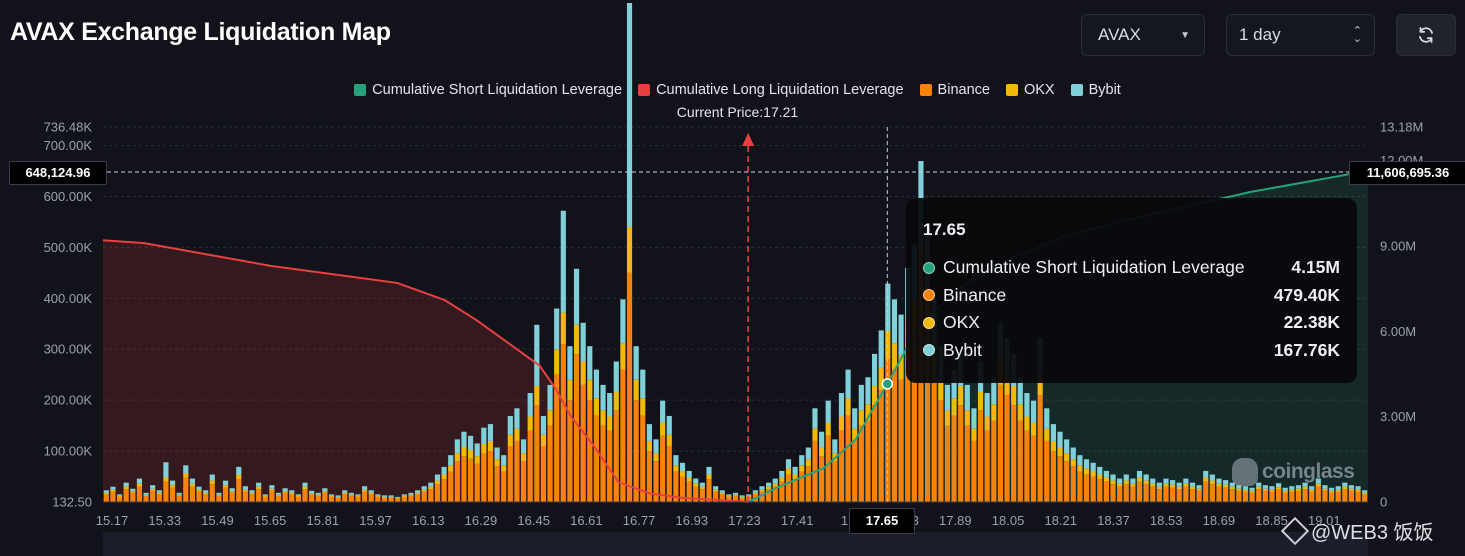 The image size is (1465, 556). I want to click on legend-item: OKX, so click(1030, 90).